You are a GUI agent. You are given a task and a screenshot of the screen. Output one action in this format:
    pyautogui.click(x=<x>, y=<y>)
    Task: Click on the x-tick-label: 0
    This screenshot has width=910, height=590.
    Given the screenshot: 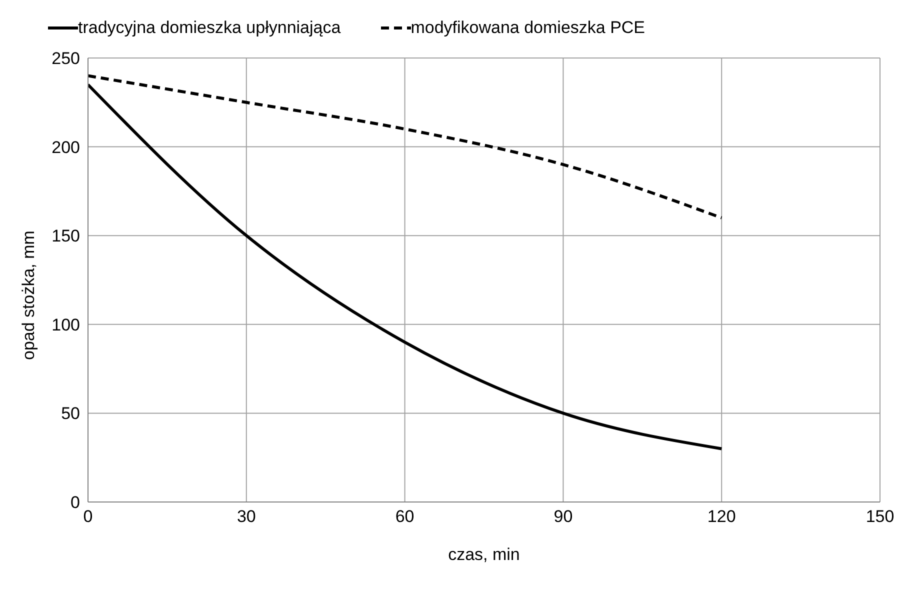 What is the action you would take?
    pyautogui.click(x=88, y=516)
    